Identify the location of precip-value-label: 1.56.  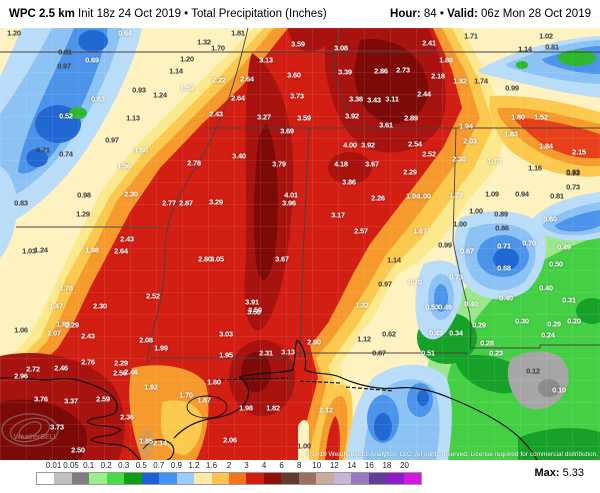
(124, 166).